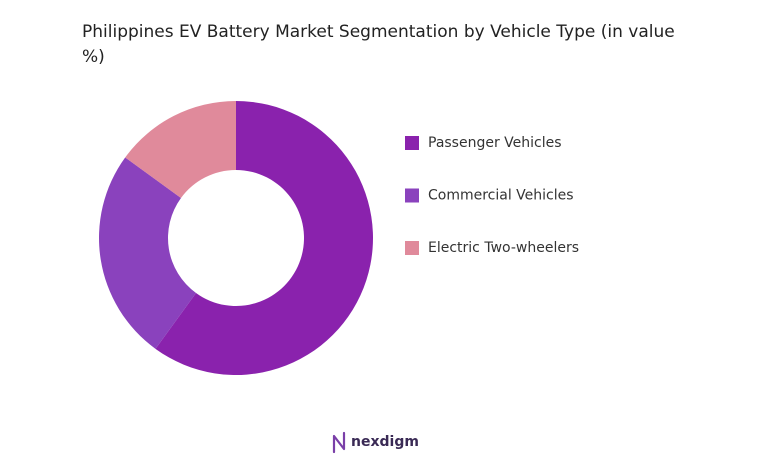 The image size is (763, 455). What do you see at coordinates (495, 143) in the screenshot?
I see `legend-label: Passenger Vehicles` at bounding box center [495, 143].